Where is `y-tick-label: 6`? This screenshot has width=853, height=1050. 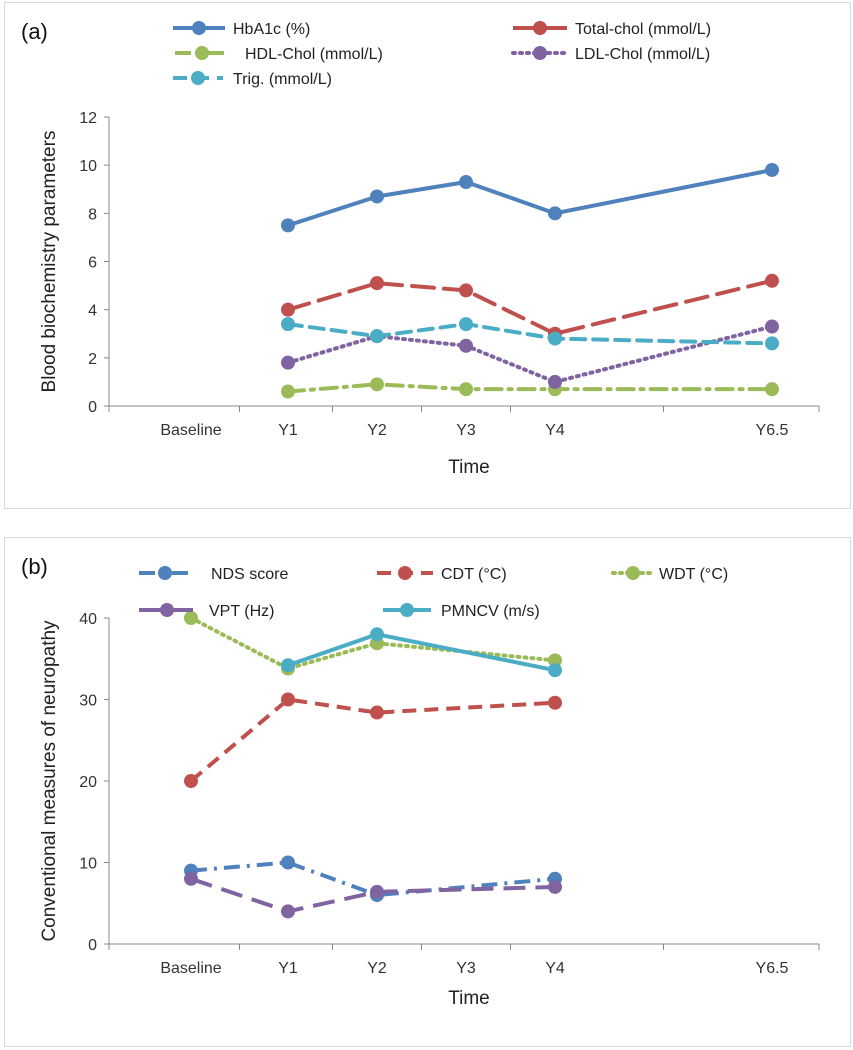 y-tick-label: 6 is located at coordinates (92, 263).